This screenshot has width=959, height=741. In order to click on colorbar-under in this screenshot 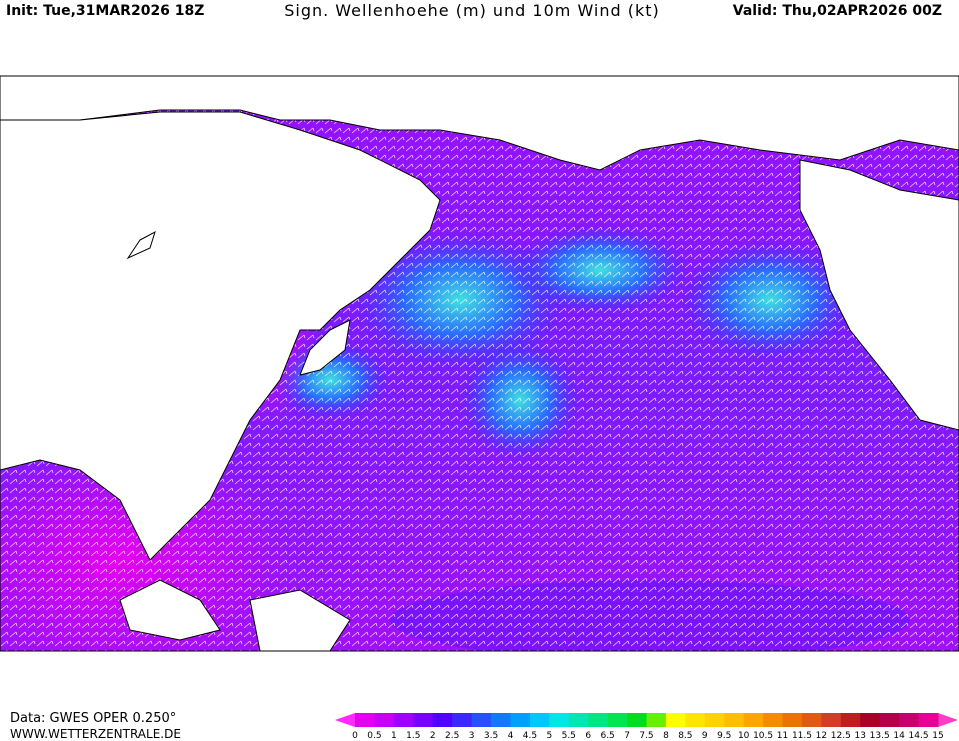, I will do `click(345, 720)`.